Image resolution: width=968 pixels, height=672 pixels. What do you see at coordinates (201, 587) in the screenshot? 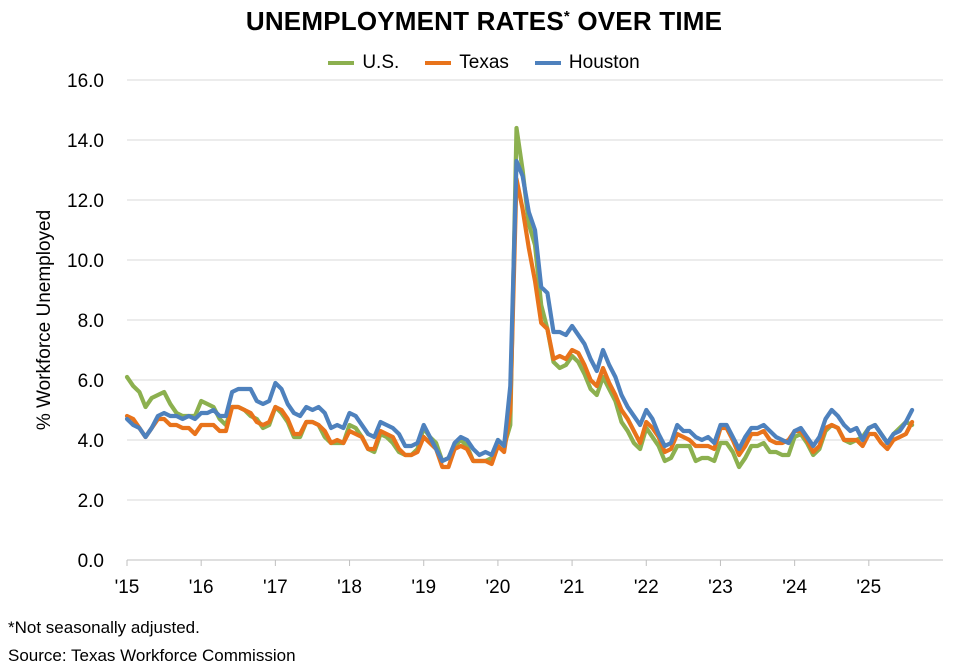
I see `x-tick-label: '16` at bounding box center [201, 587].